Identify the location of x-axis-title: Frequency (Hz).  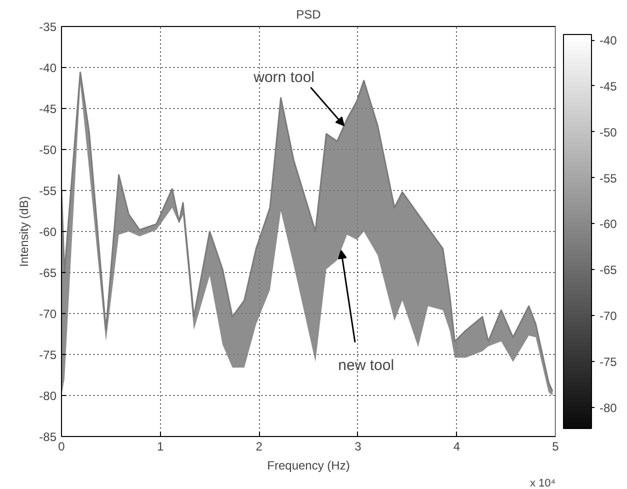
(308, 465).